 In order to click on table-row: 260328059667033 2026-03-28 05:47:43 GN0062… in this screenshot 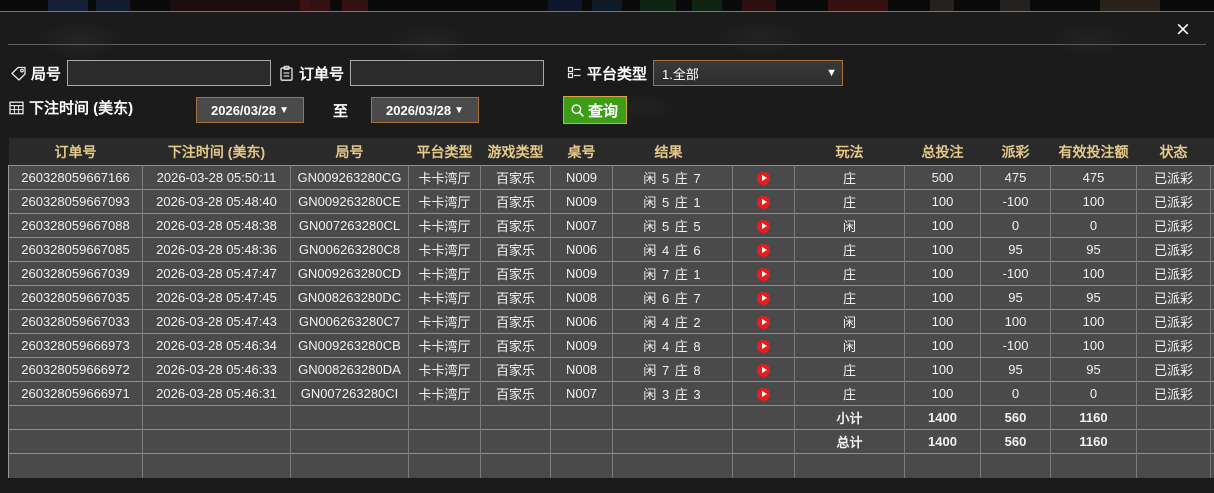, I will do `click(611, 321)`.